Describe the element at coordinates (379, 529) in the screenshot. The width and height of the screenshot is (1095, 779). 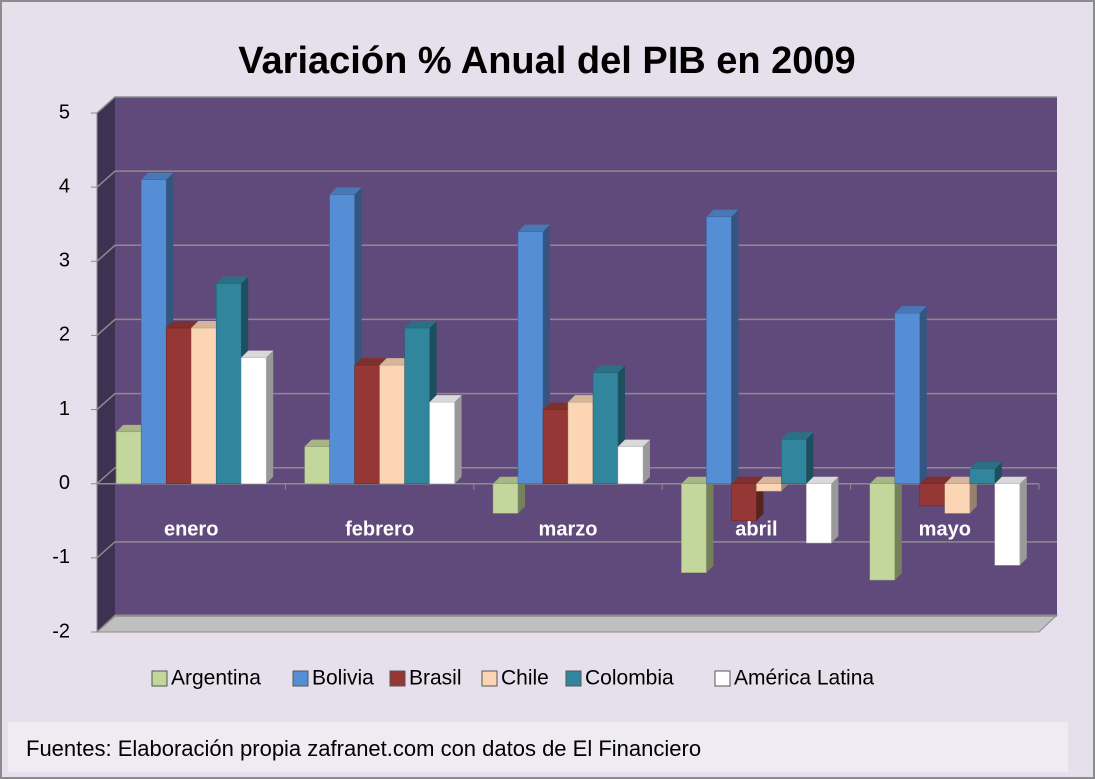
I see `x-tick-label: febrero` at that location.